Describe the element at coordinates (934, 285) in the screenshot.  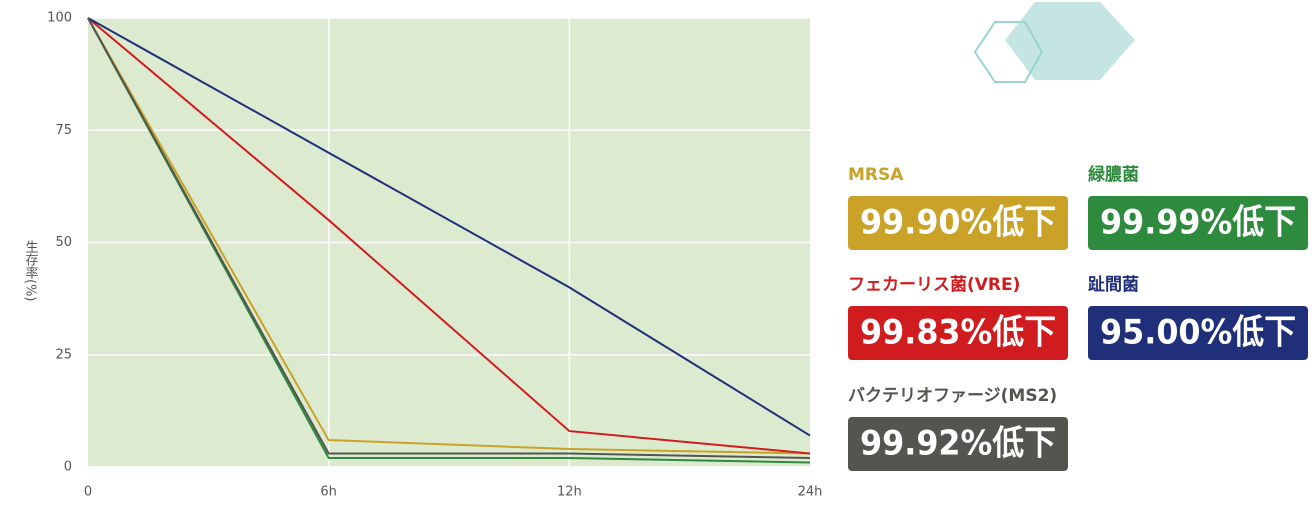
I see `legend-label: フェカーリス菌(VRE)` at that location.